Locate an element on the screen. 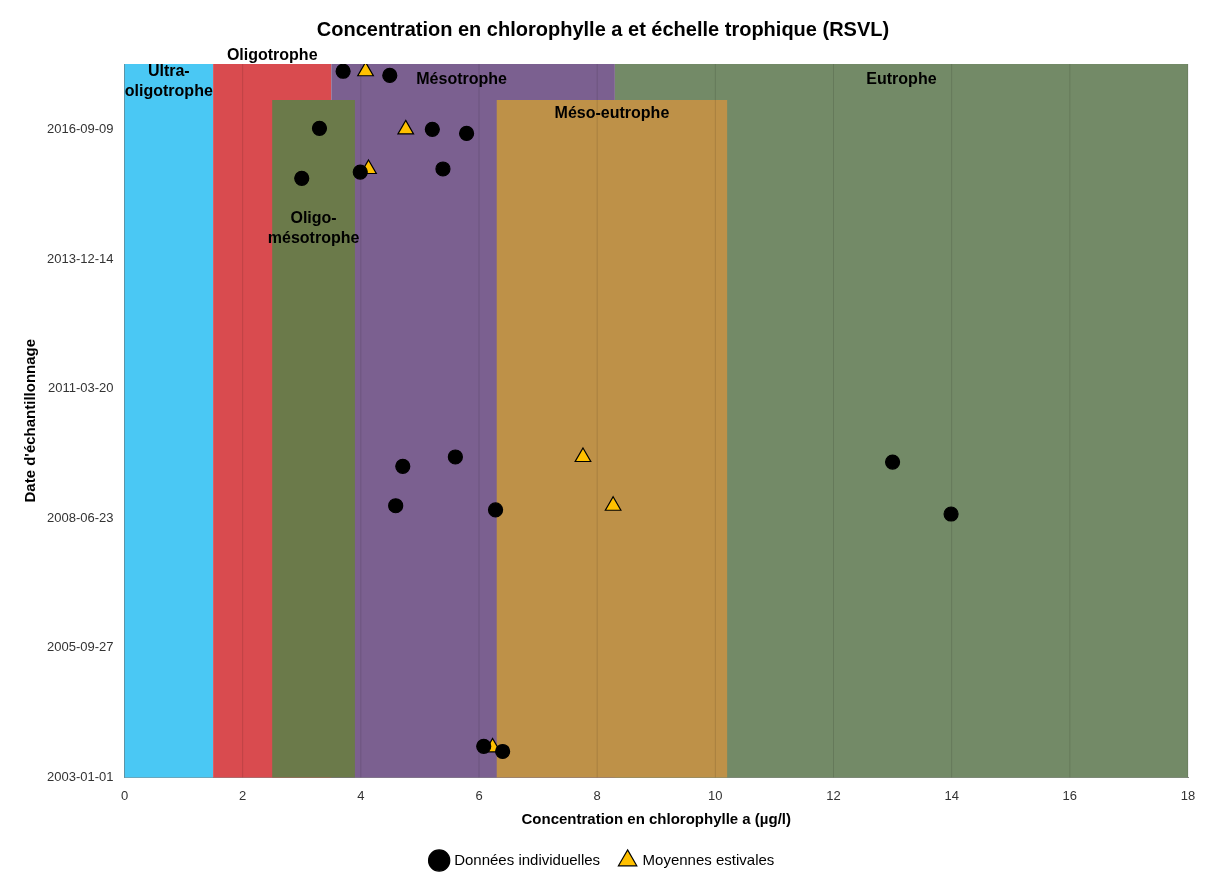 The height and width of the screenshot is (890, 1220). y-tick-label: 2008-06-23 is located at coordinates (80, 517).